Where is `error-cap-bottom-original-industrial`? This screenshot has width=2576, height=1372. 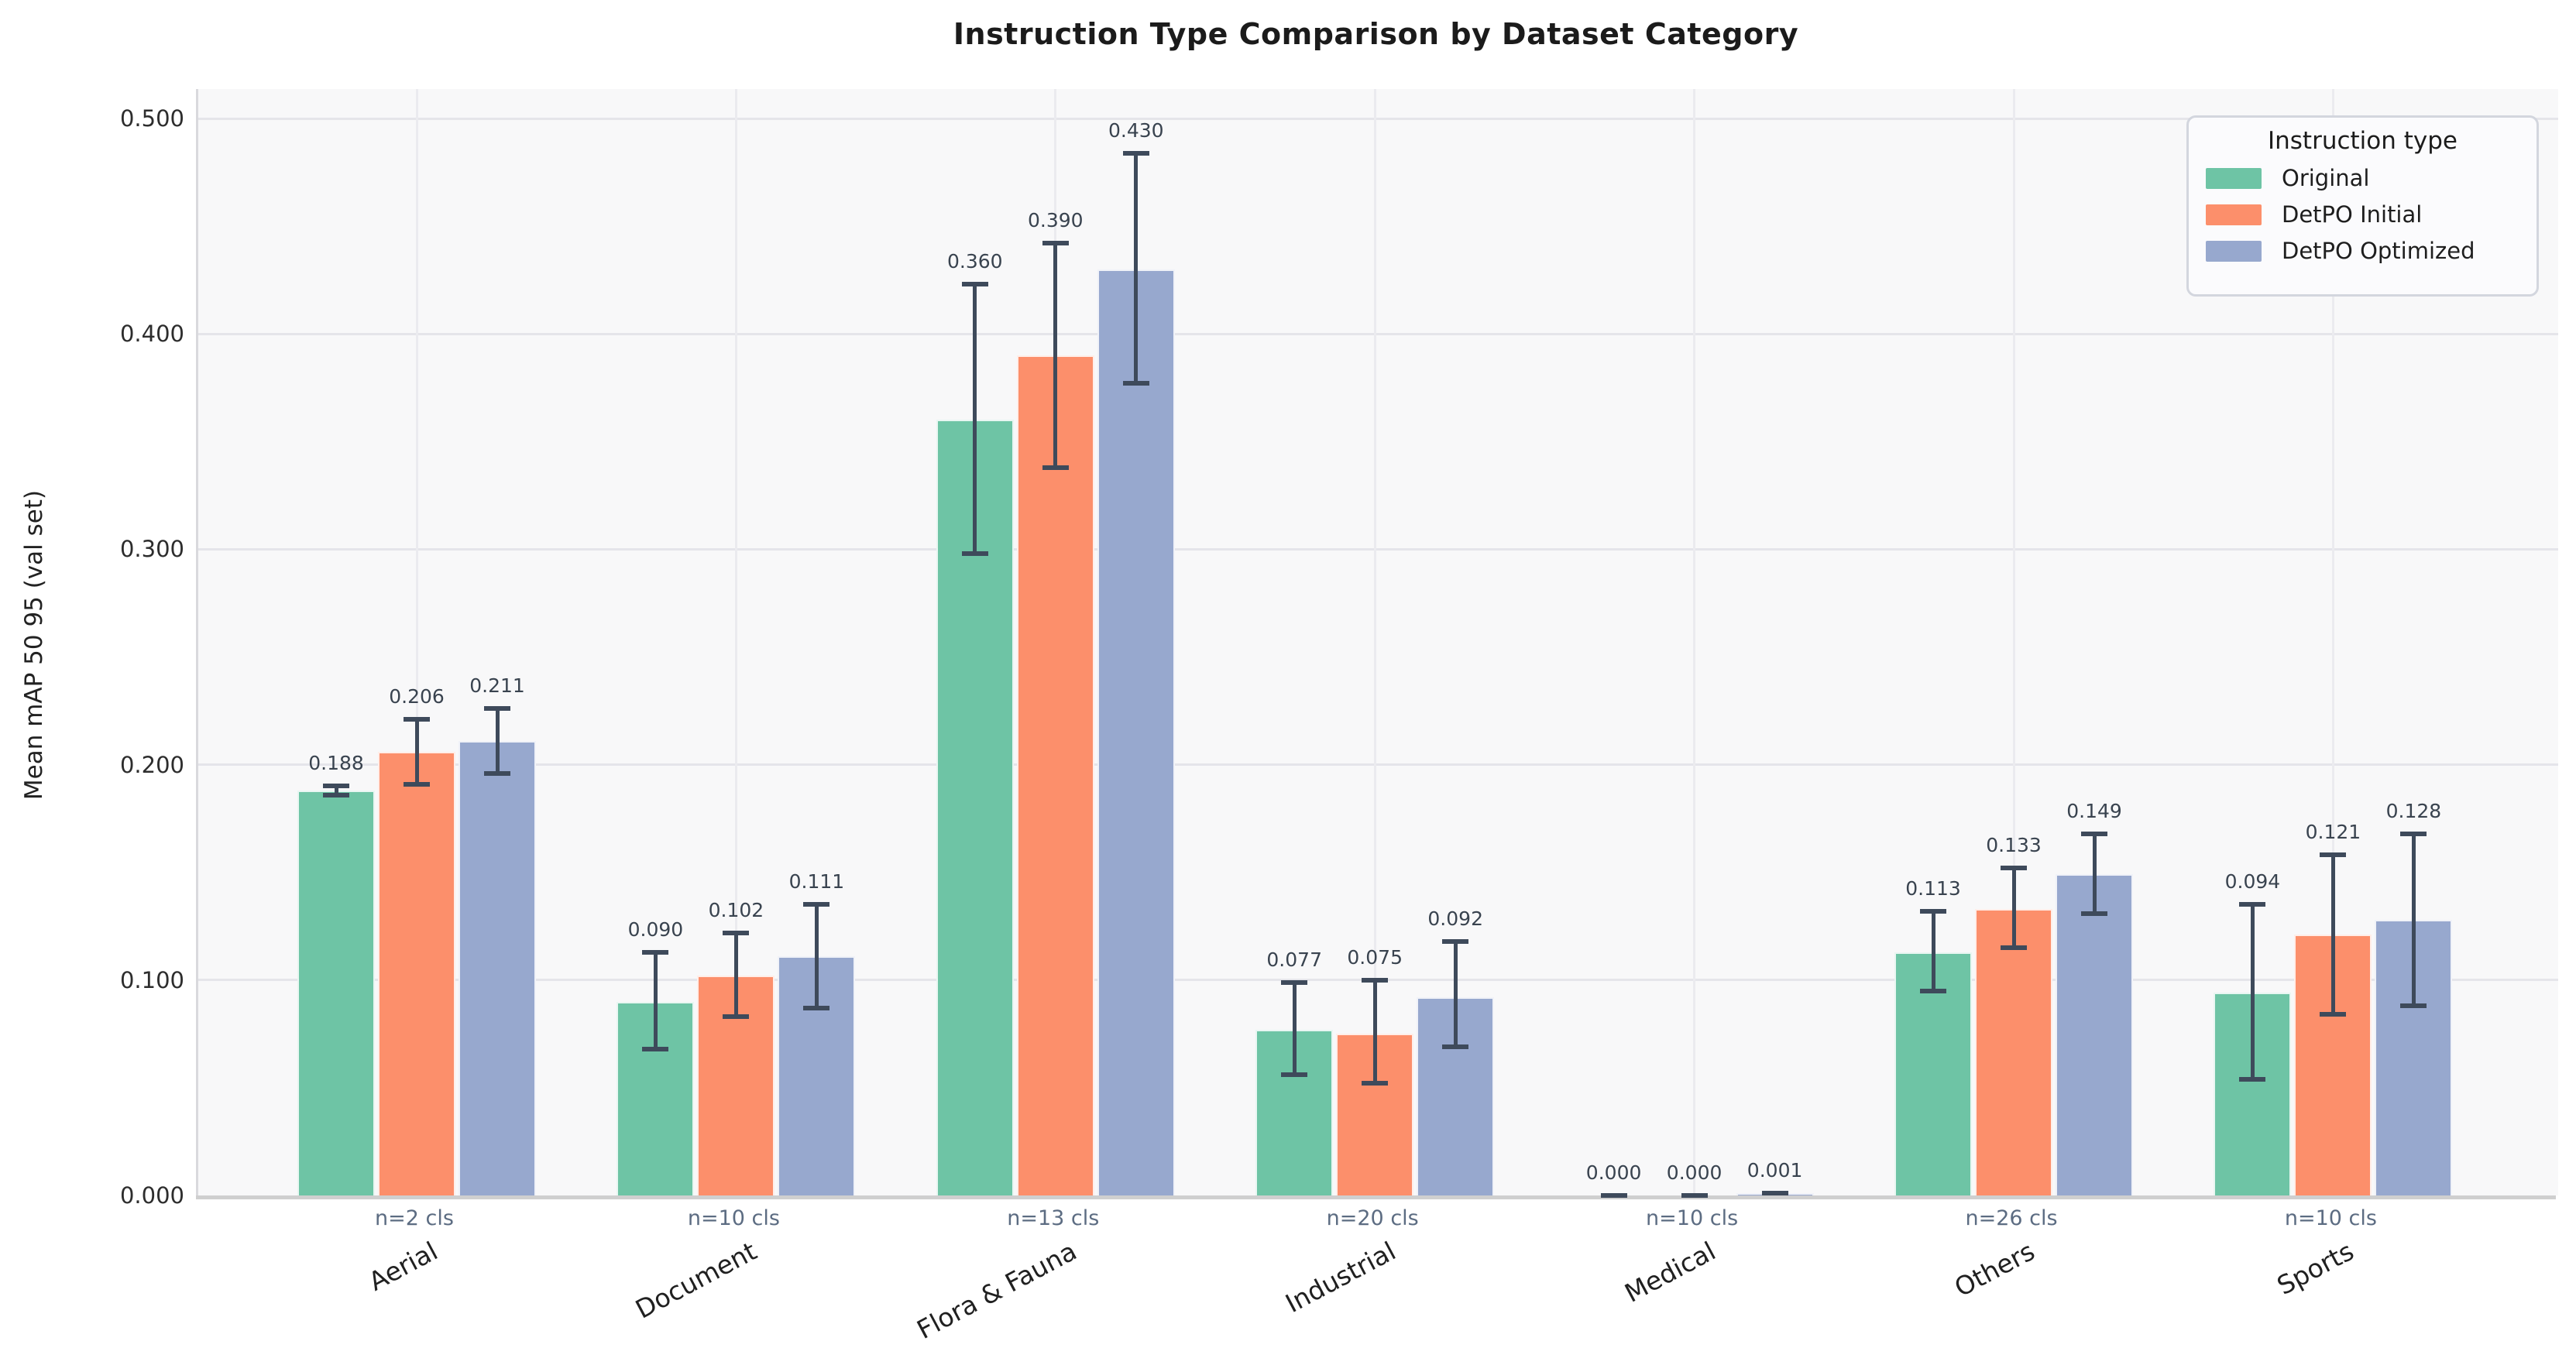 error-cap-bottom-original-industrial is located at coordinates (1294, 1075).